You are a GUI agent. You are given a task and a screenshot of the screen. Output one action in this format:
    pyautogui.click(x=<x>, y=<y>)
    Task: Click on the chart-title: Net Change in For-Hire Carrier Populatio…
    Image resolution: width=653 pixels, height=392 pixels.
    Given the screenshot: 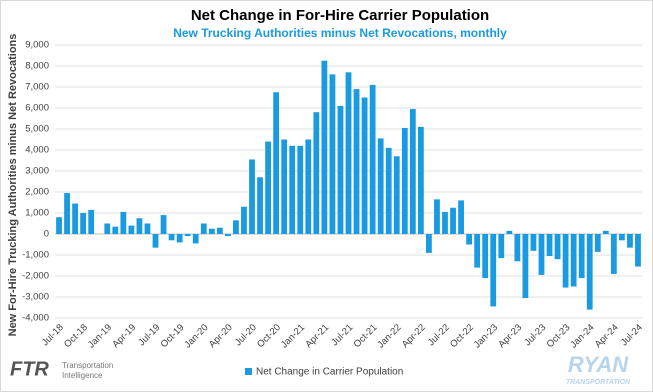 What is the action you would take?
    pyautogui.click(x=340, y=15)
    